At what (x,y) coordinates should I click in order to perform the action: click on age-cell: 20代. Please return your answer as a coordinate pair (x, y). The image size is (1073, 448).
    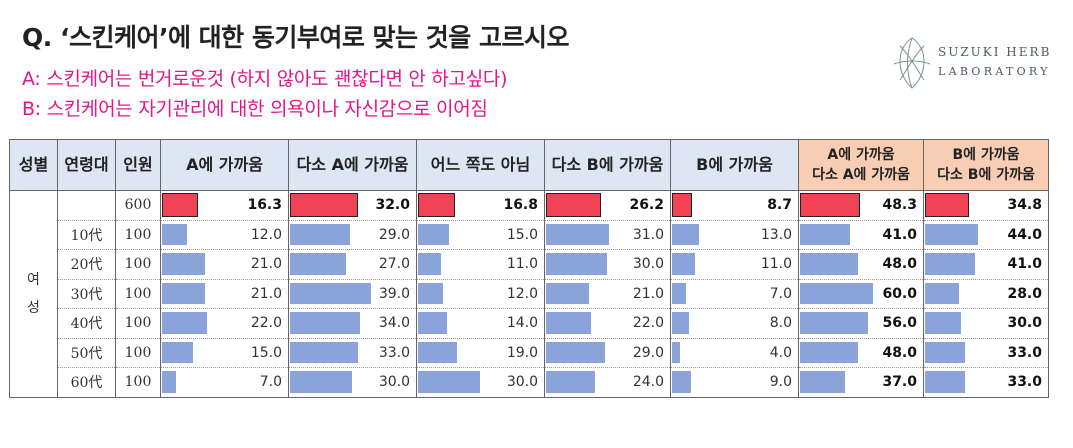
    Looking at the image, I should click on (86, 264).